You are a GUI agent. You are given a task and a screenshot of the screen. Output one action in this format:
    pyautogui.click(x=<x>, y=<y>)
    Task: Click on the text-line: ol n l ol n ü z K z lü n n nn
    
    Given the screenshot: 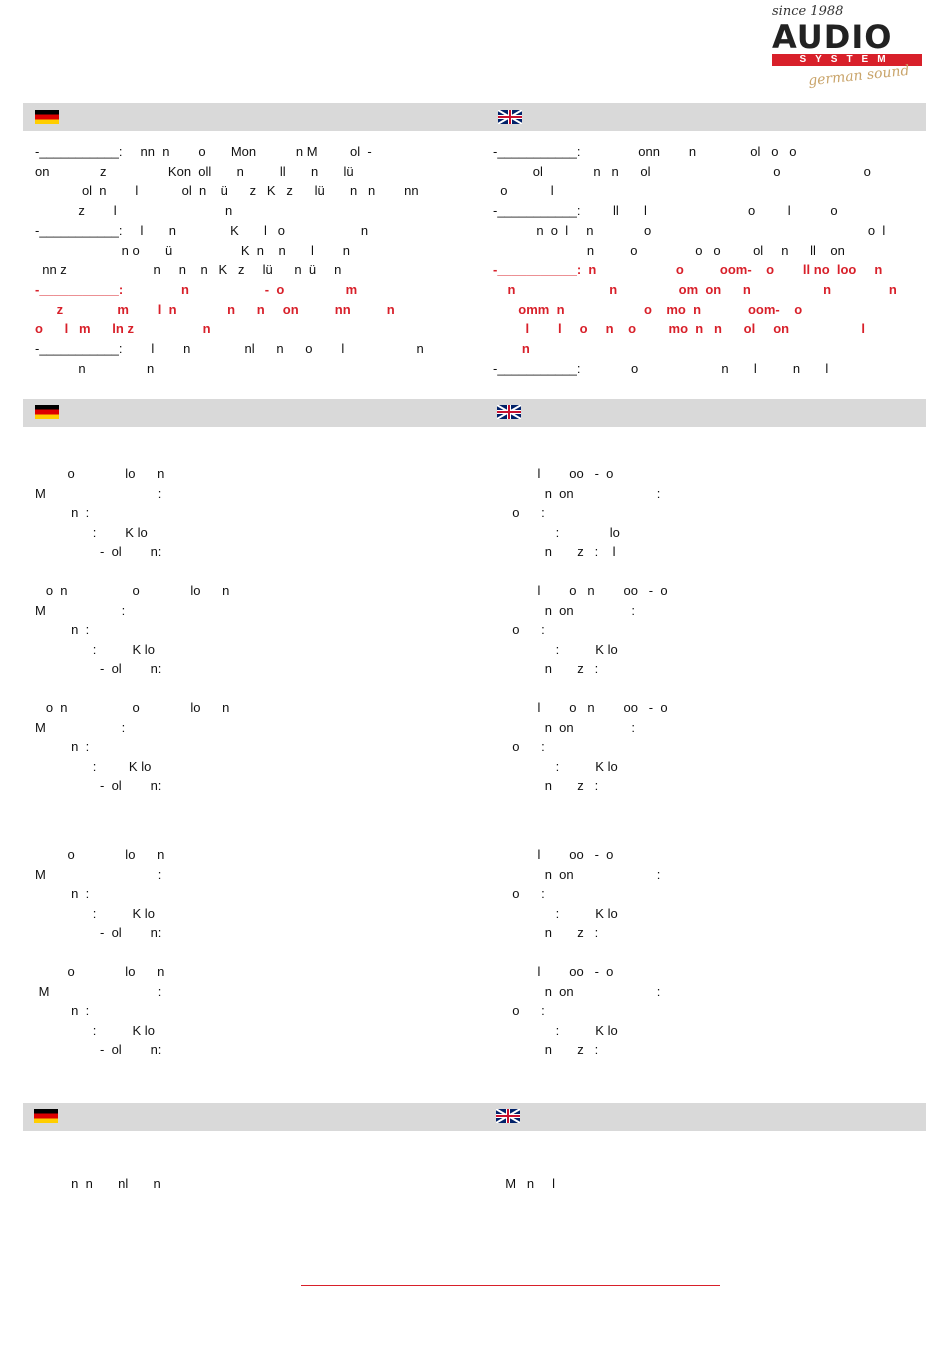 What is the action you would take?
    pyautogui.click(x=227, y=191)
    